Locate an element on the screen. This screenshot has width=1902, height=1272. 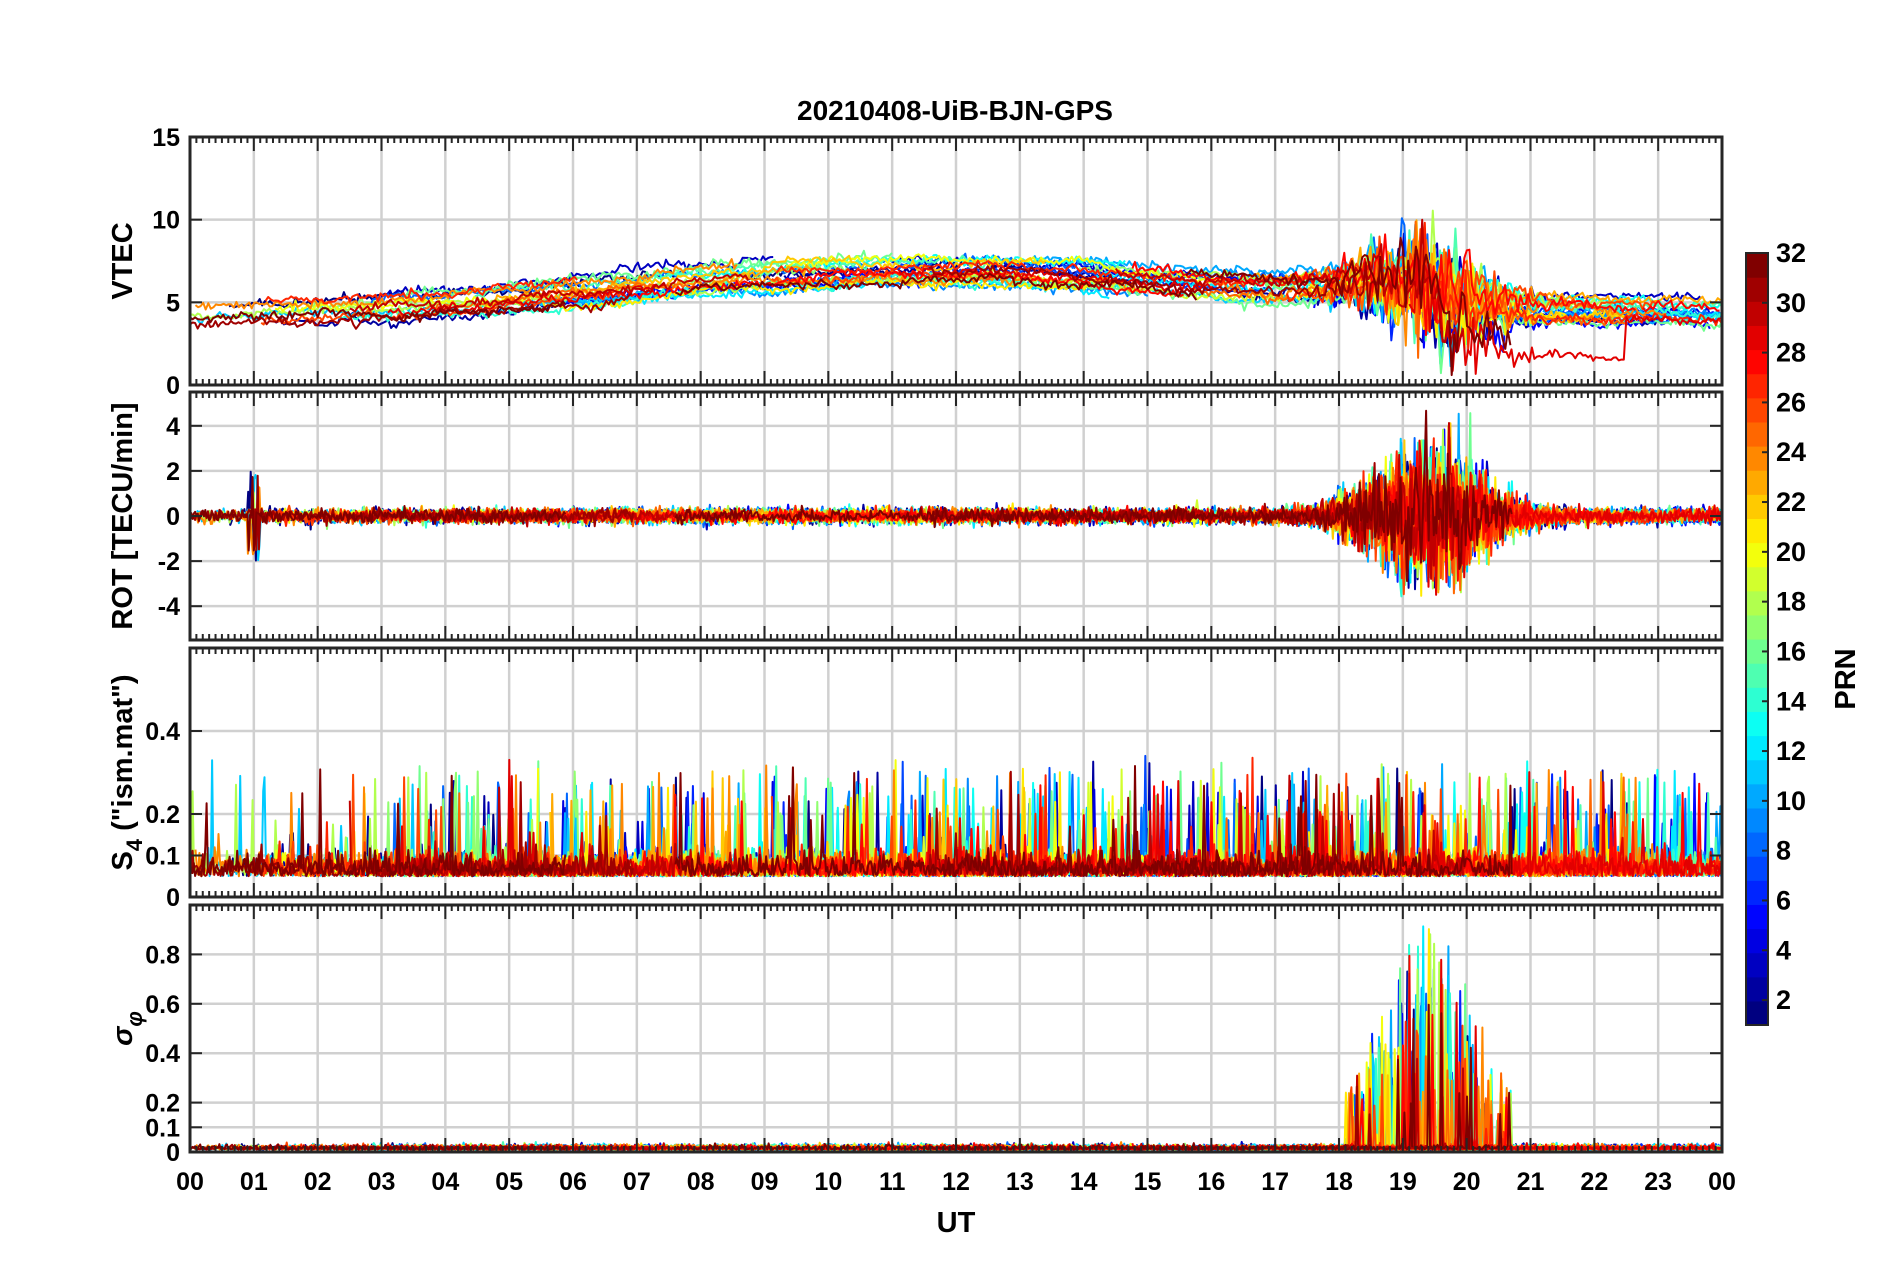
x-tick-label: 15 is located at coordinates (1148, 1182).